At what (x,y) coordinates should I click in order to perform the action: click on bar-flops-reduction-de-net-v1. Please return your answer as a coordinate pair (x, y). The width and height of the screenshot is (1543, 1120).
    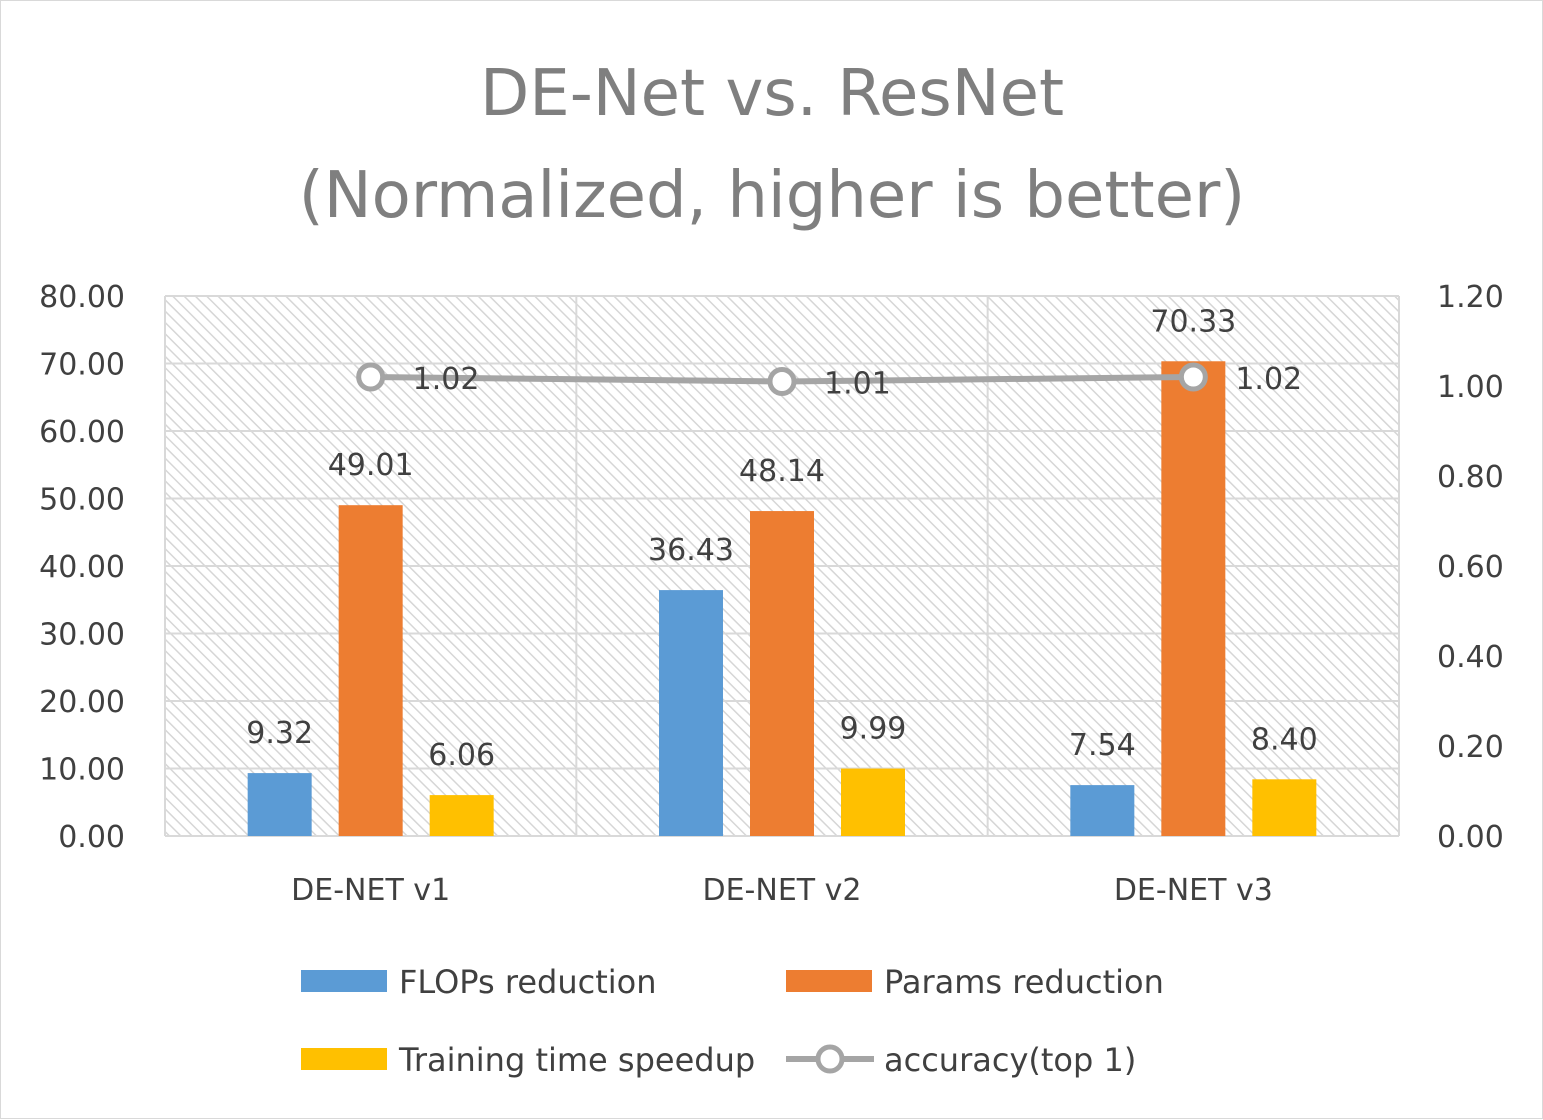
    Looking at the image, I should click on (279, 804).